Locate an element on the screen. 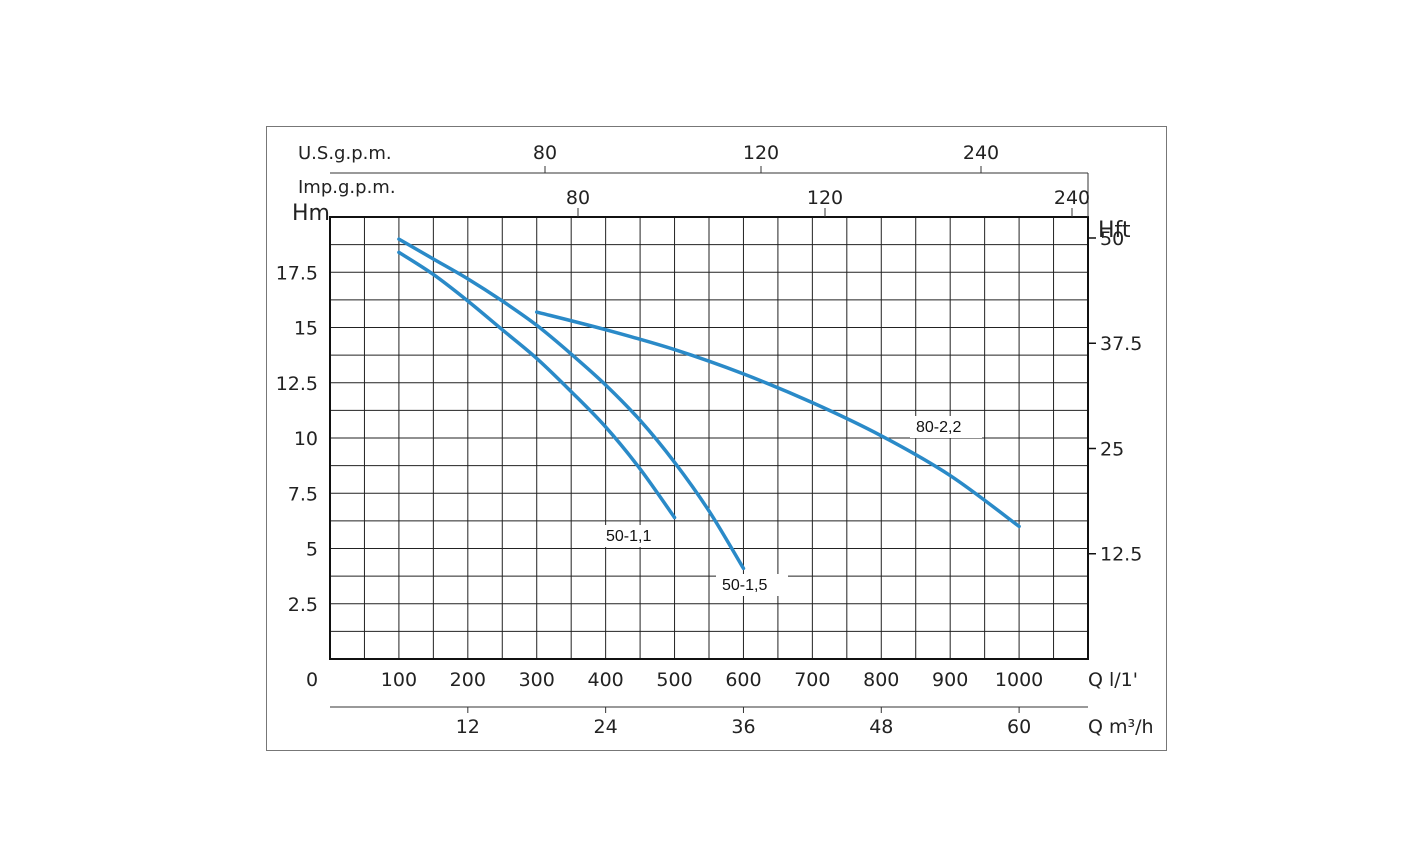  x-tick-label: 0 is located at coordinates (312, 680).